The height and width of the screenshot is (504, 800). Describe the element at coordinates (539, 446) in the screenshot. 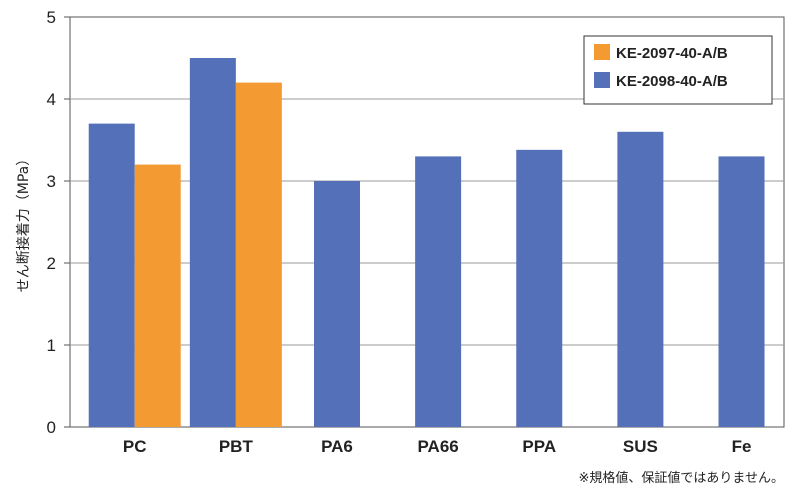

I see `x-tick-label-ppa: PPA` at that location.